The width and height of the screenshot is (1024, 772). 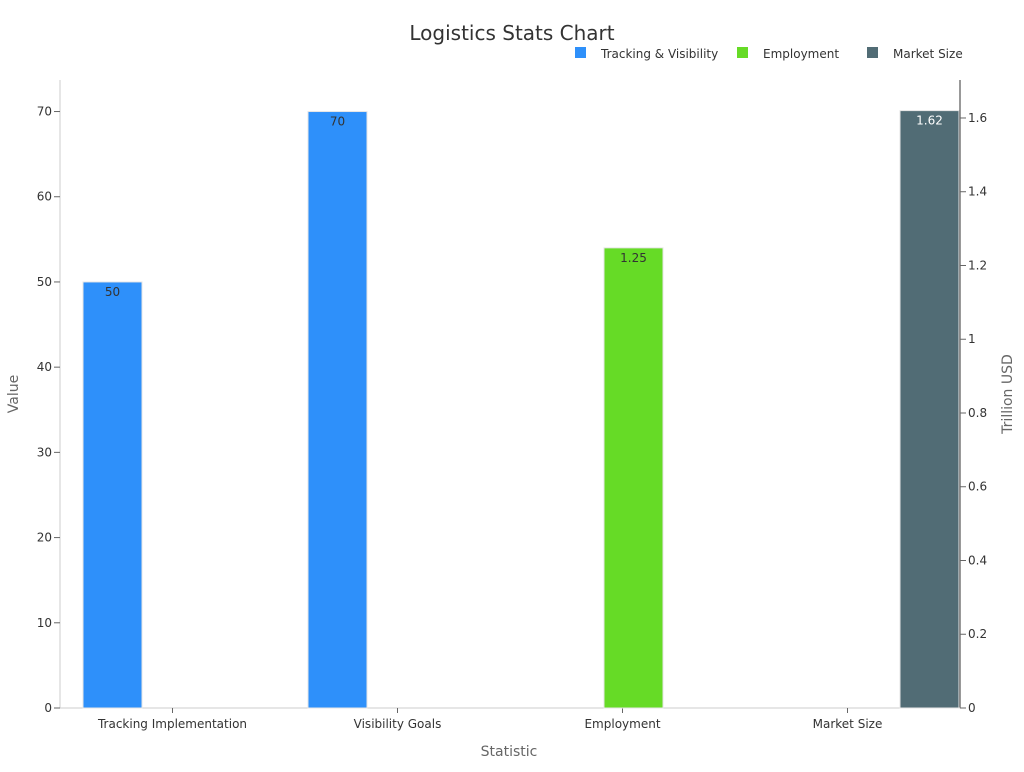 What do you see at coordinates (977, 413) in the screenshot?
I see `y2-tick-label: 0.8` at bounding box center [977, 413].